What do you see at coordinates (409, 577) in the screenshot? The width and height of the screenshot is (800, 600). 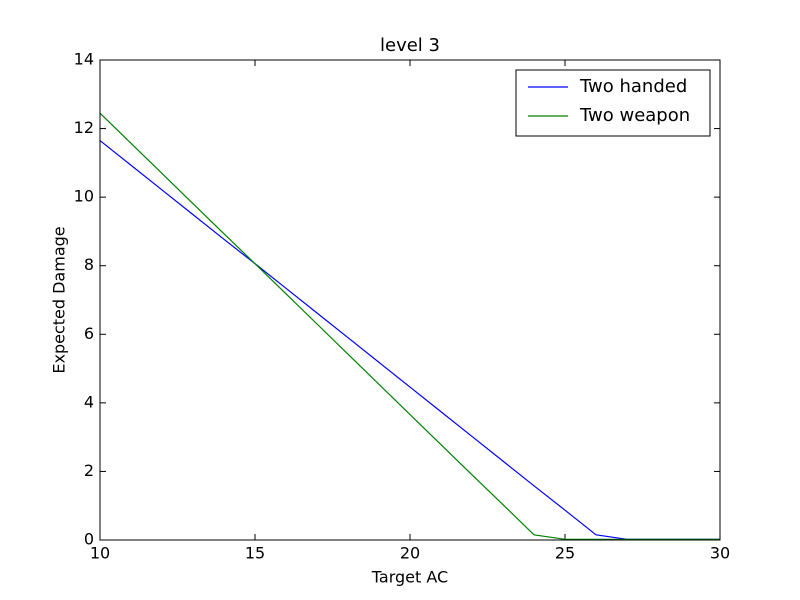 I see `x-axis-label: Target AC` at bounding box center [409, 577].